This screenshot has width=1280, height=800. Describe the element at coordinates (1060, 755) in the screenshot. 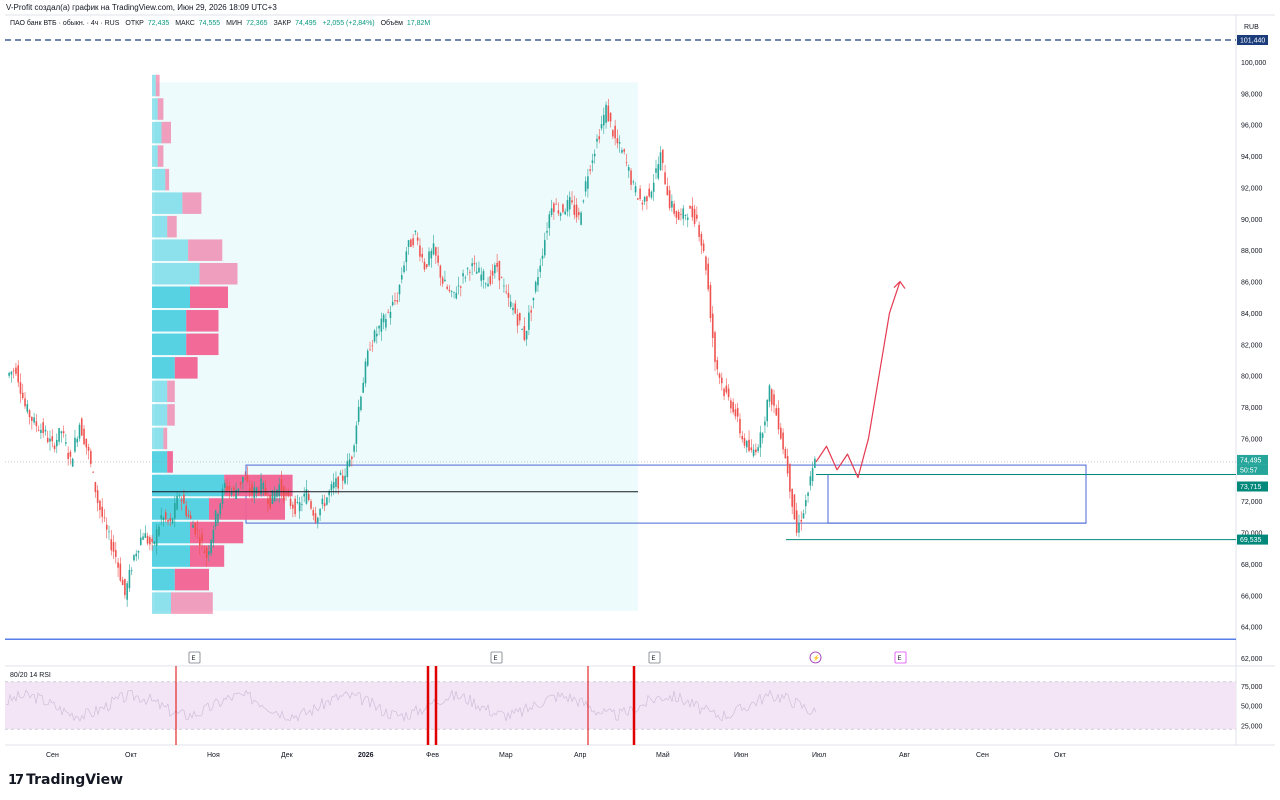

I see `time-axis-tick: Окт` at that location.